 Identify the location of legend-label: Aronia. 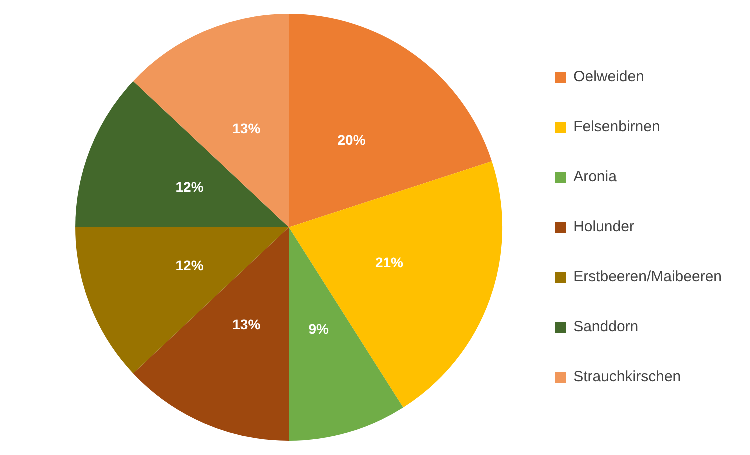
(596, 177).